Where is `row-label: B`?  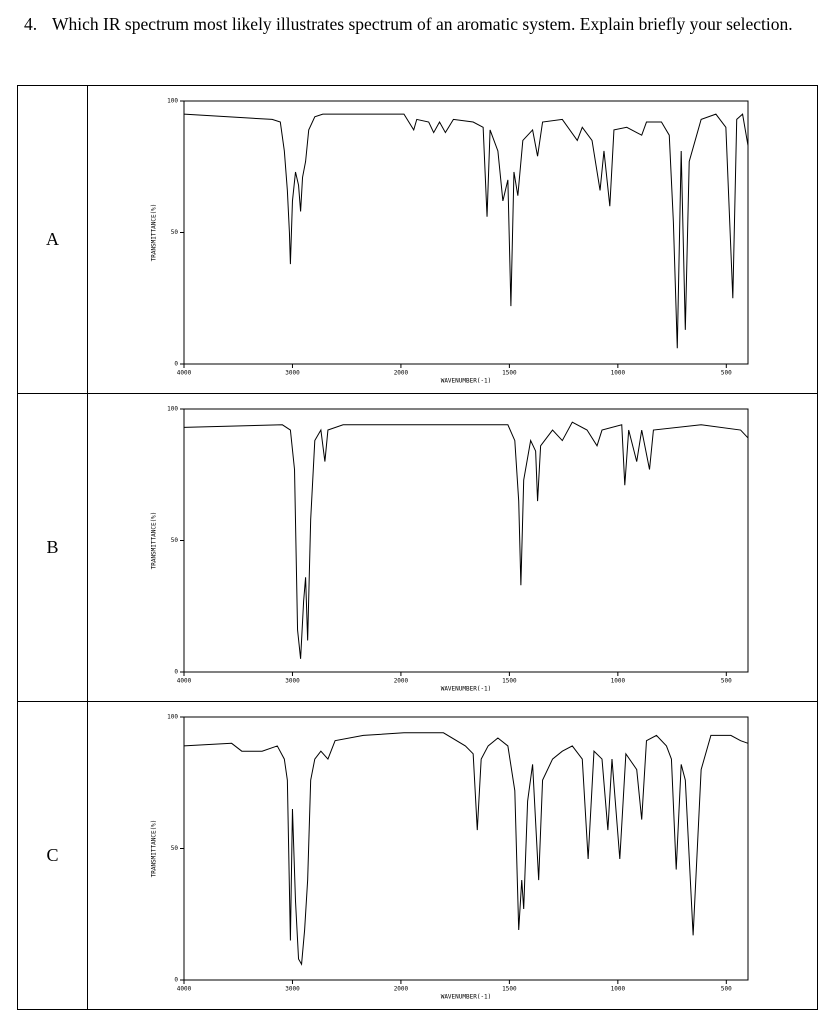 row-label: B is located at coordinates (52, 547).